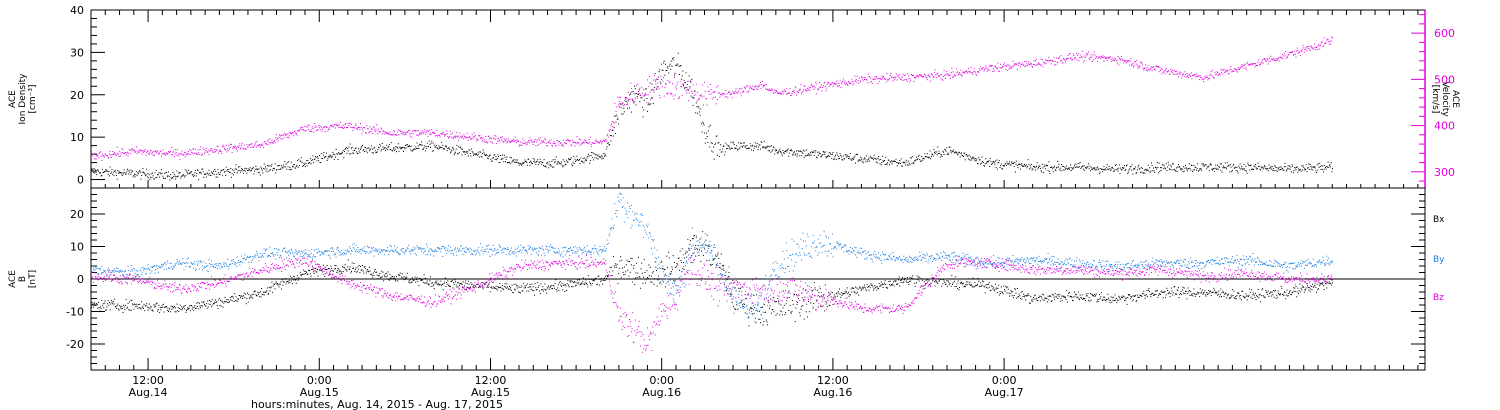 The width and height of the screenshot is (1500, 410). Describe the element at coordinates (77, 10) in the screenshot. I see `density-axis-tick-label: 40` at that location.